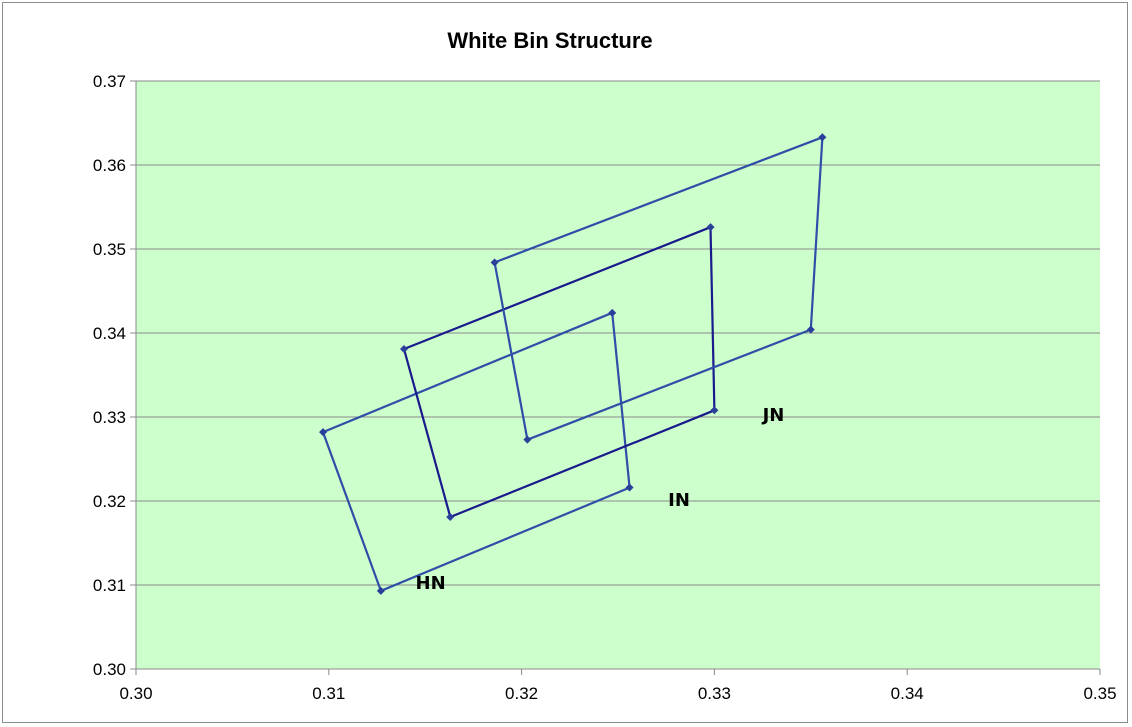 The height and width of the screenshot is (727, 1132). Describe the element at coordinates (109, 81) in the screenshot. I see `y-tick-label: 0.37` at that location.